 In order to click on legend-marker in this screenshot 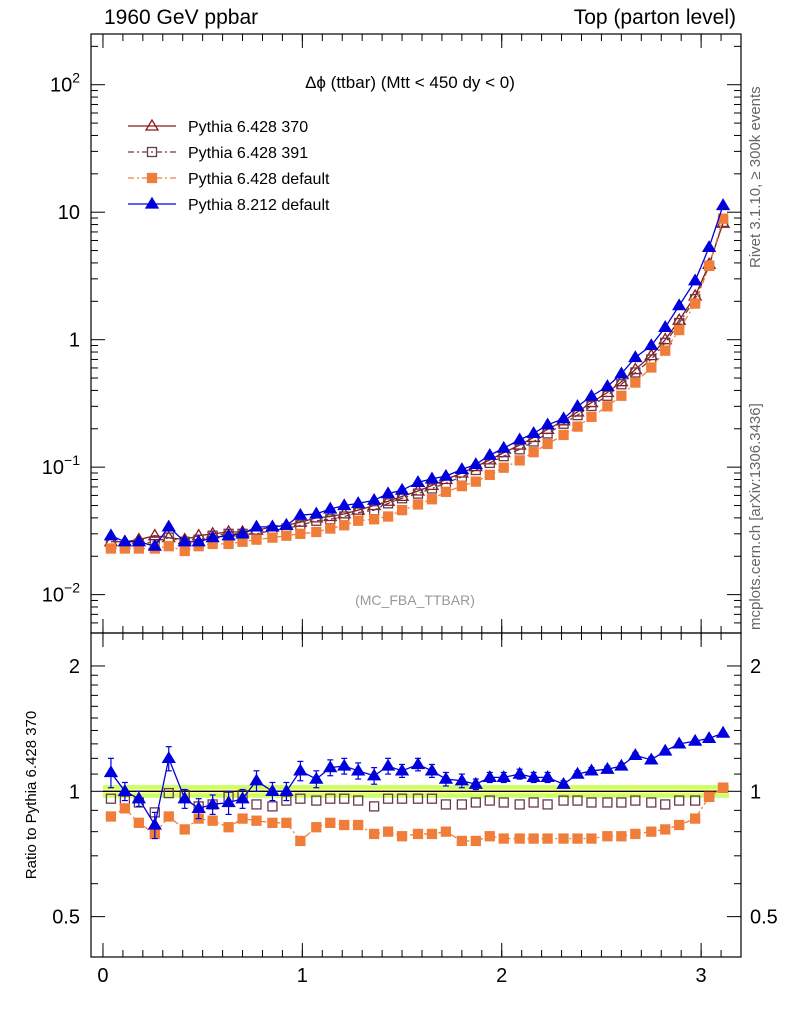, I will do `click(152, 202)`.